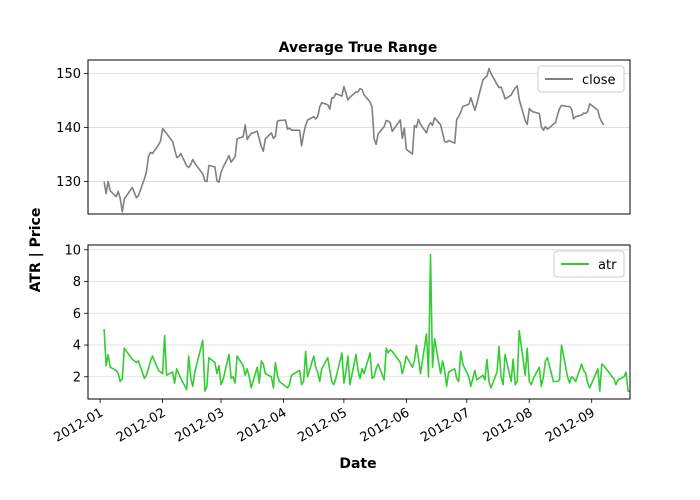  What do you see at coordinates (68, 182) in the screenshot?
I see `y-tick-label: 130` at bounding box center [68, 182].